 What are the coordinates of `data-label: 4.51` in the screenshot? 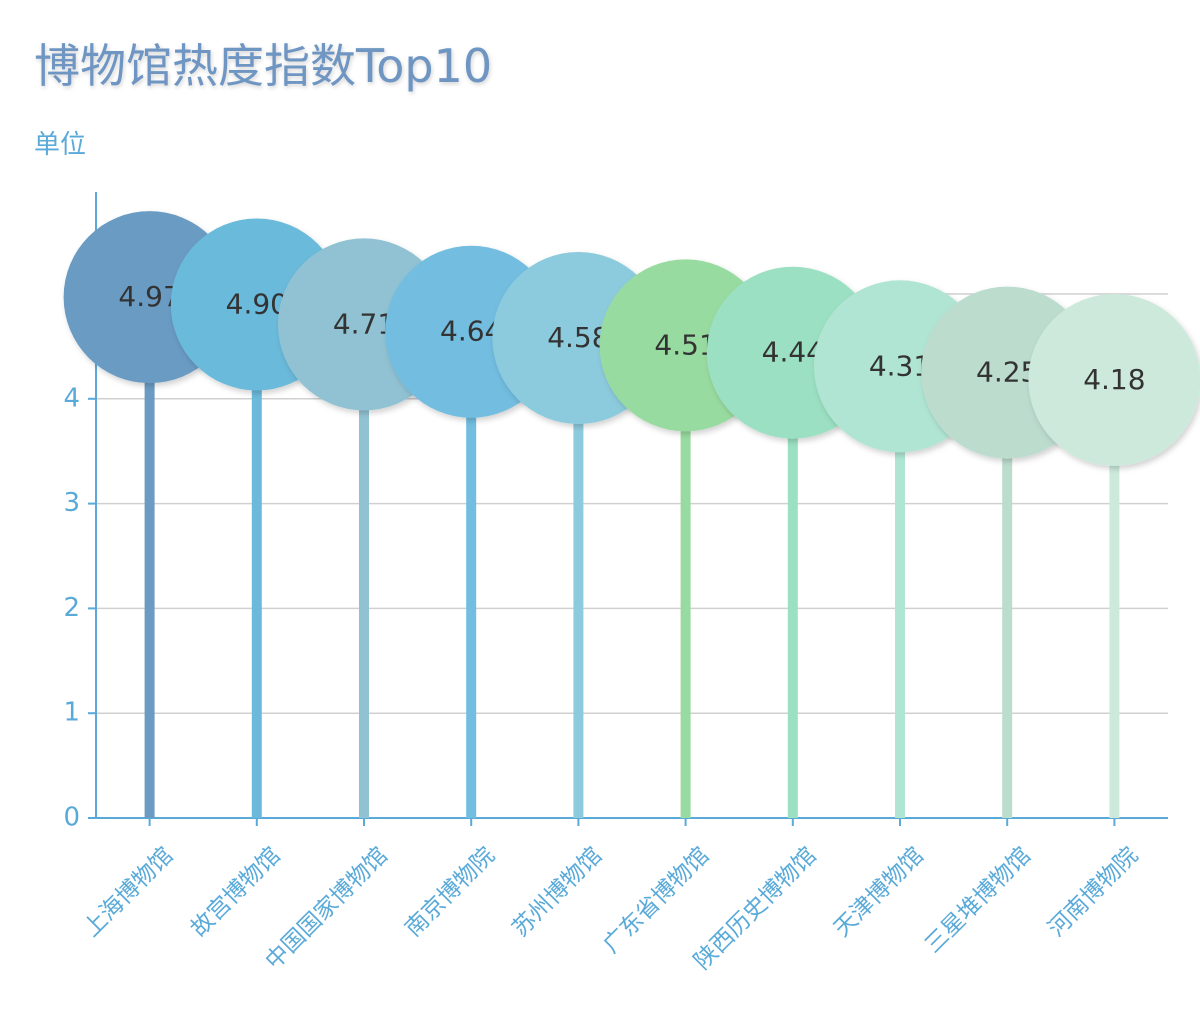 It's located at (685, 344).